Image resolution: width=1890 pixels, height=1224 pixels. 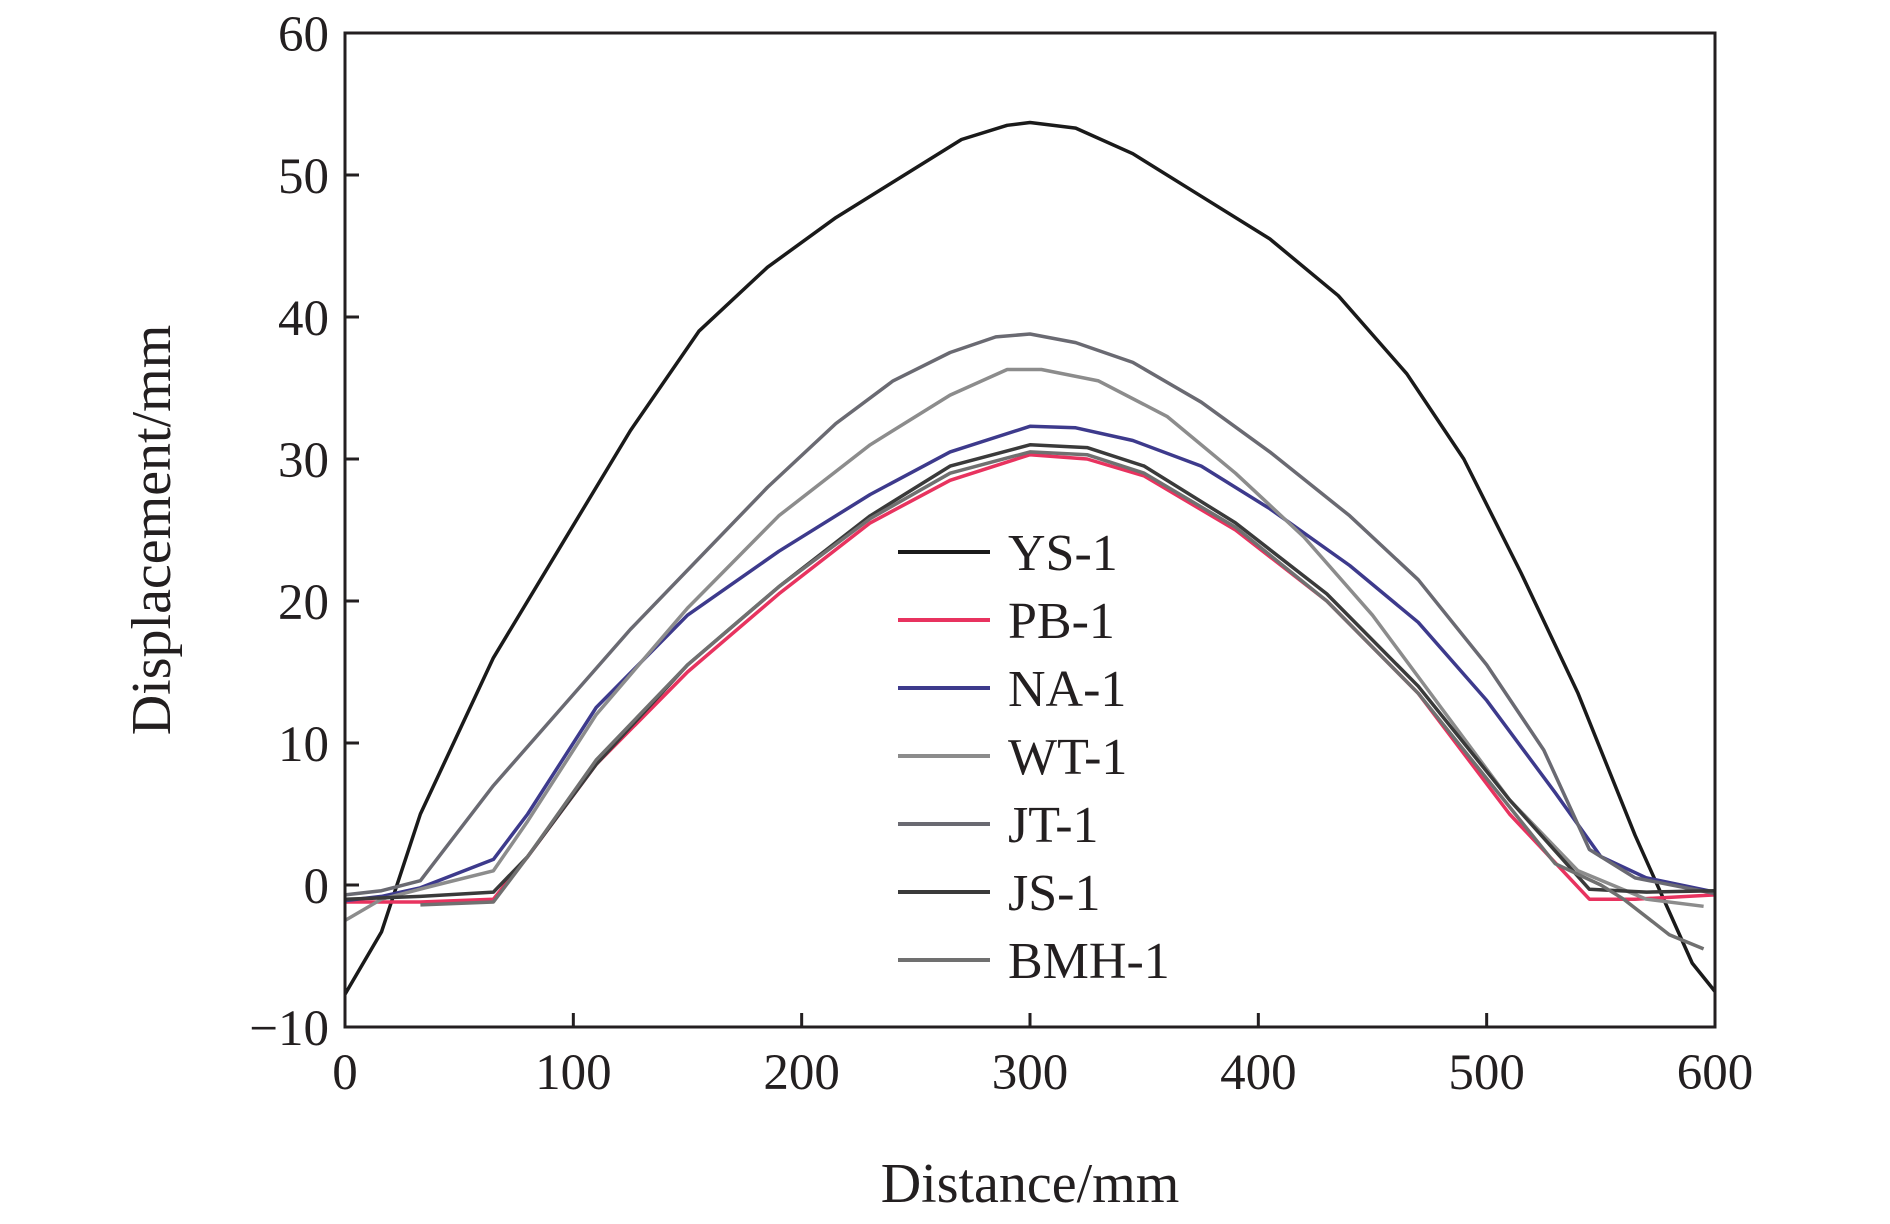 What do you see at coordinates (1054, 893) in the screenshot?
I see `legend-label-js-1: JS-1` at bounding box center [1054, 893].